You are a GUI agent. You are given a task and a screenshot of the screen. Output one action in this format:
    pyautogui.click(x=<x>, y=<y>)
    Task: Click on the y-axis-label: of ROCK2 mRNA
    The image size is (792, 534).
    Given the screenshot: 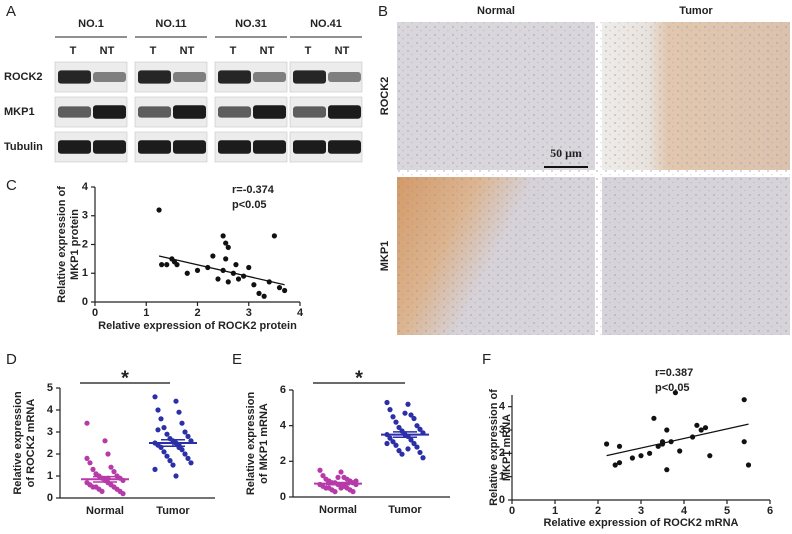 What is the action you would take?
    pyautogui.click(x=31, y=443)
    